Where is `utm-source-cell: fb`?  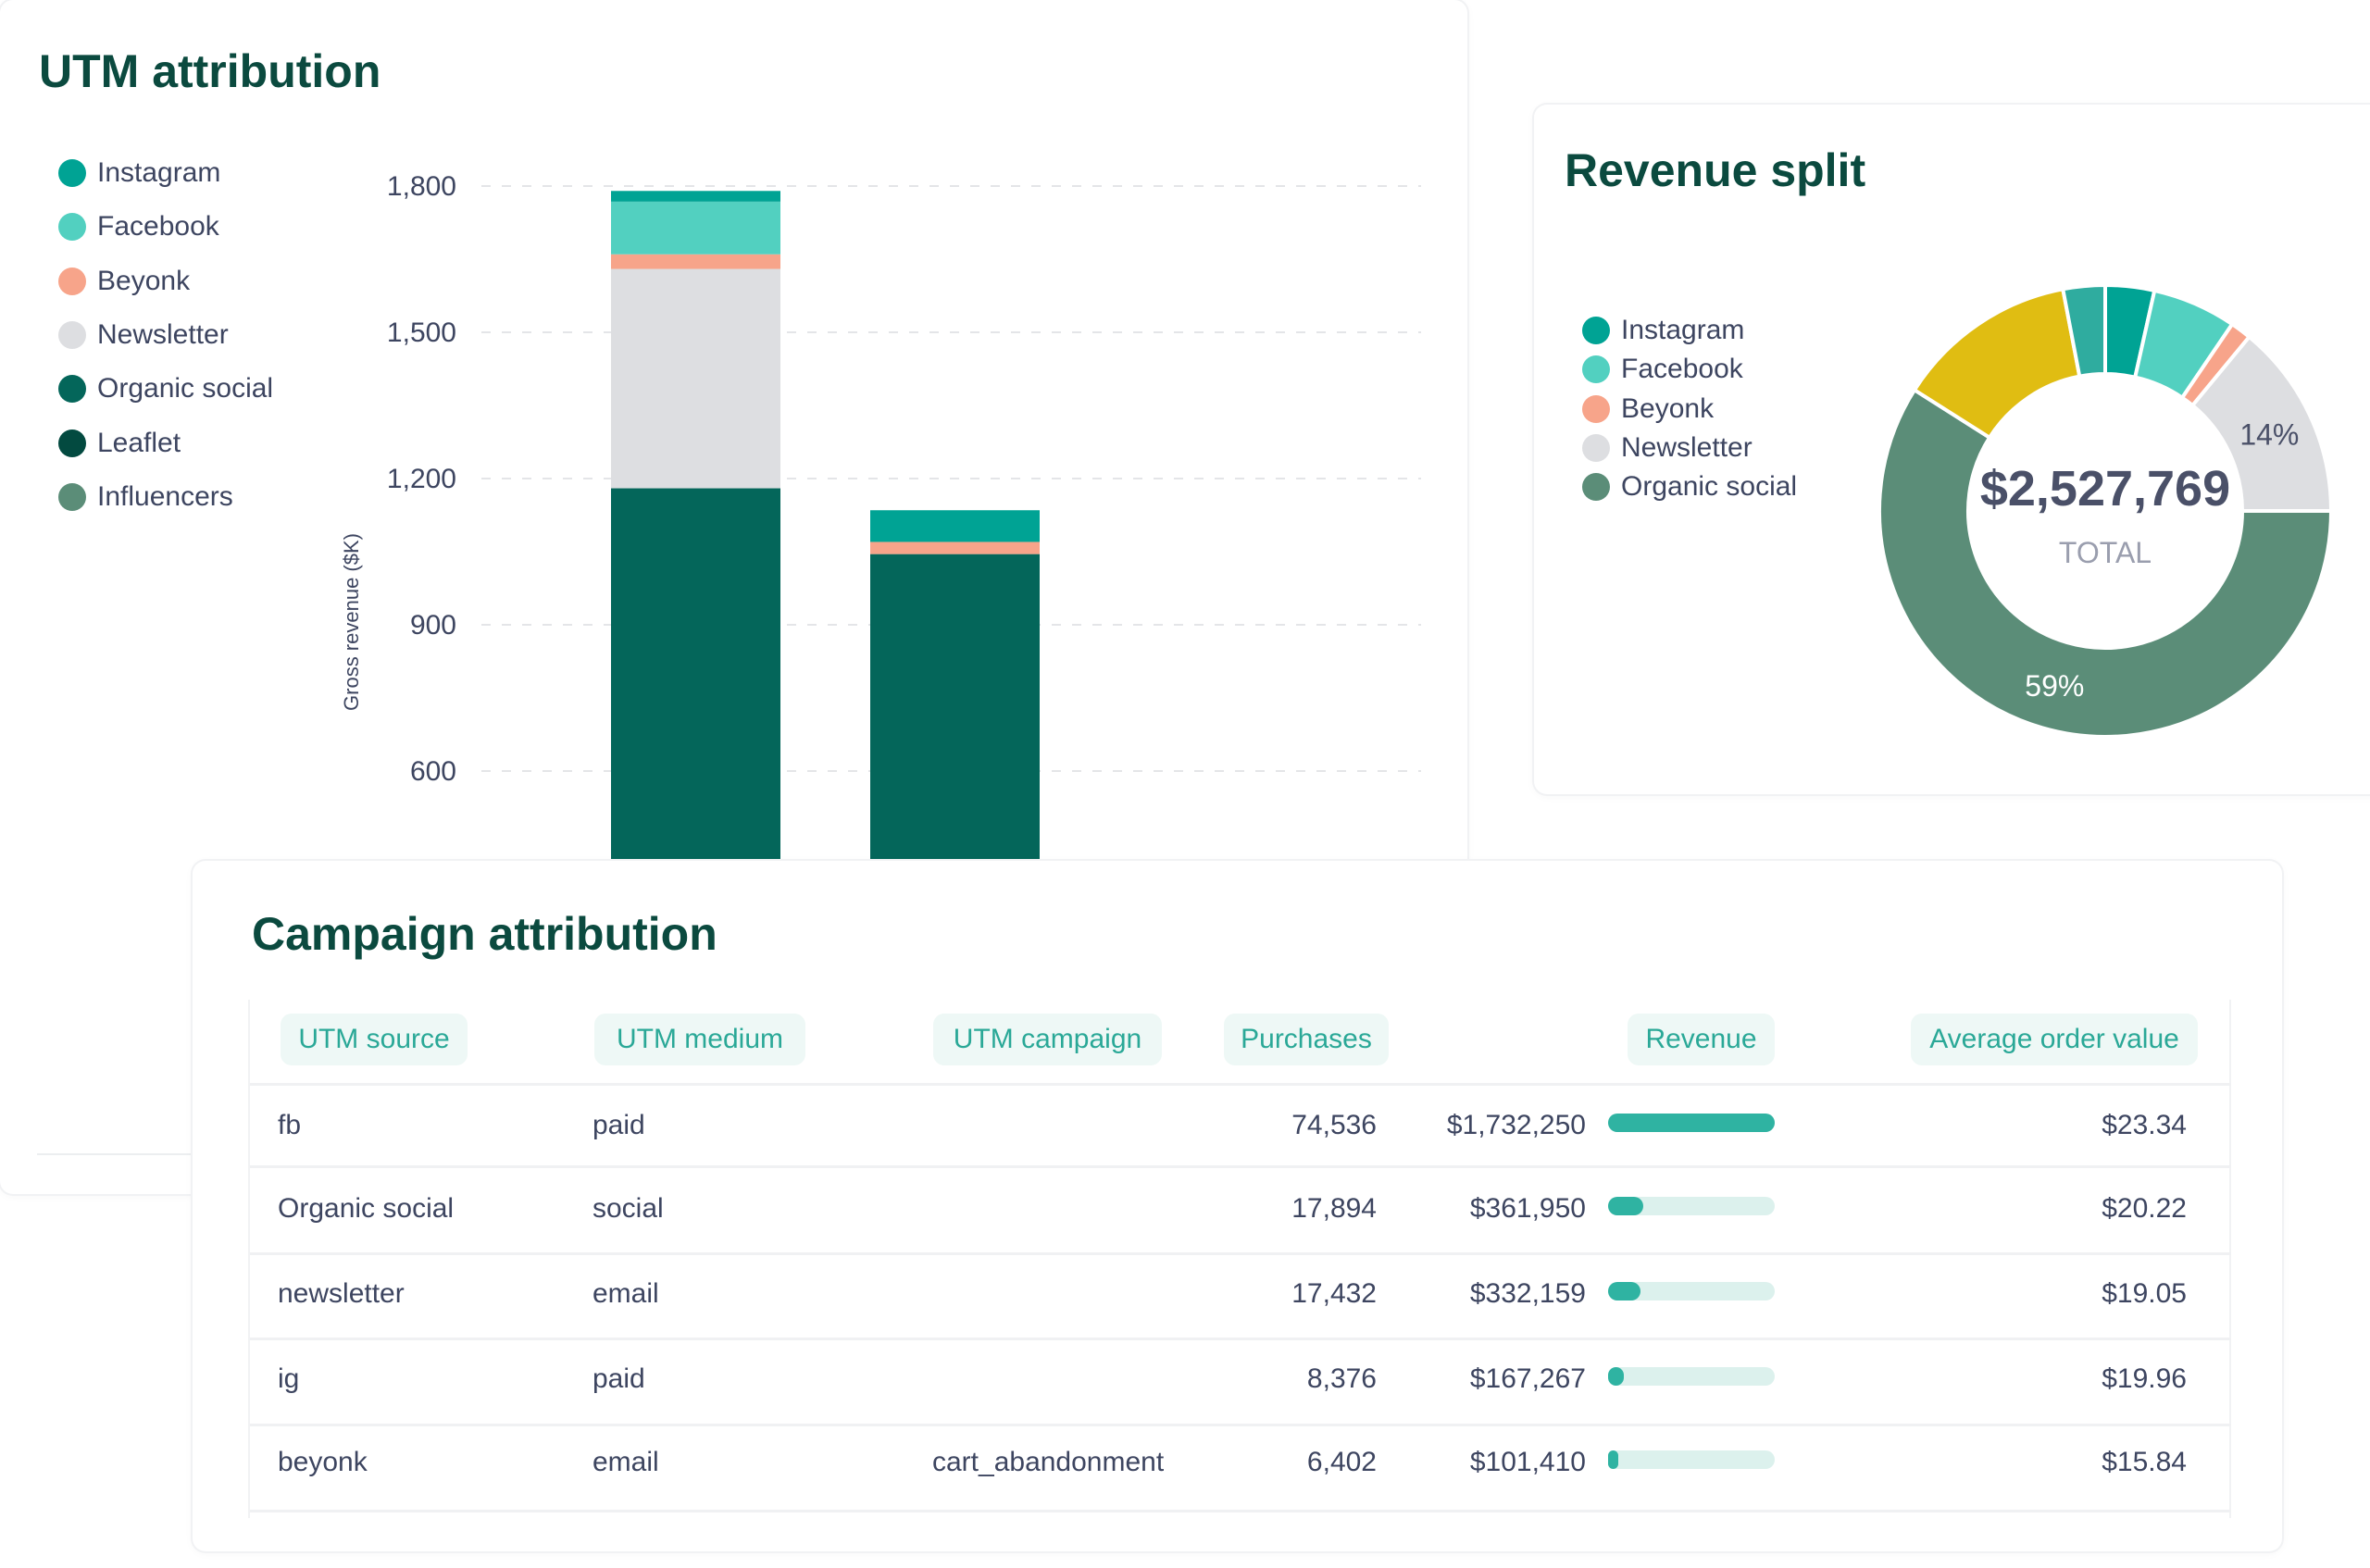
utm-source-cell: fb is located at coordinates (290, 1125).